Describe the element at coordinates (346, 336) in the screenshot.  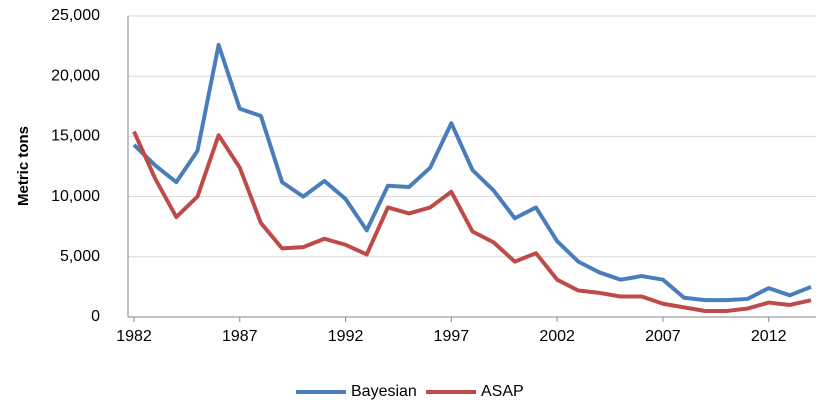
I see `x-tick-label: 1992` at that location.